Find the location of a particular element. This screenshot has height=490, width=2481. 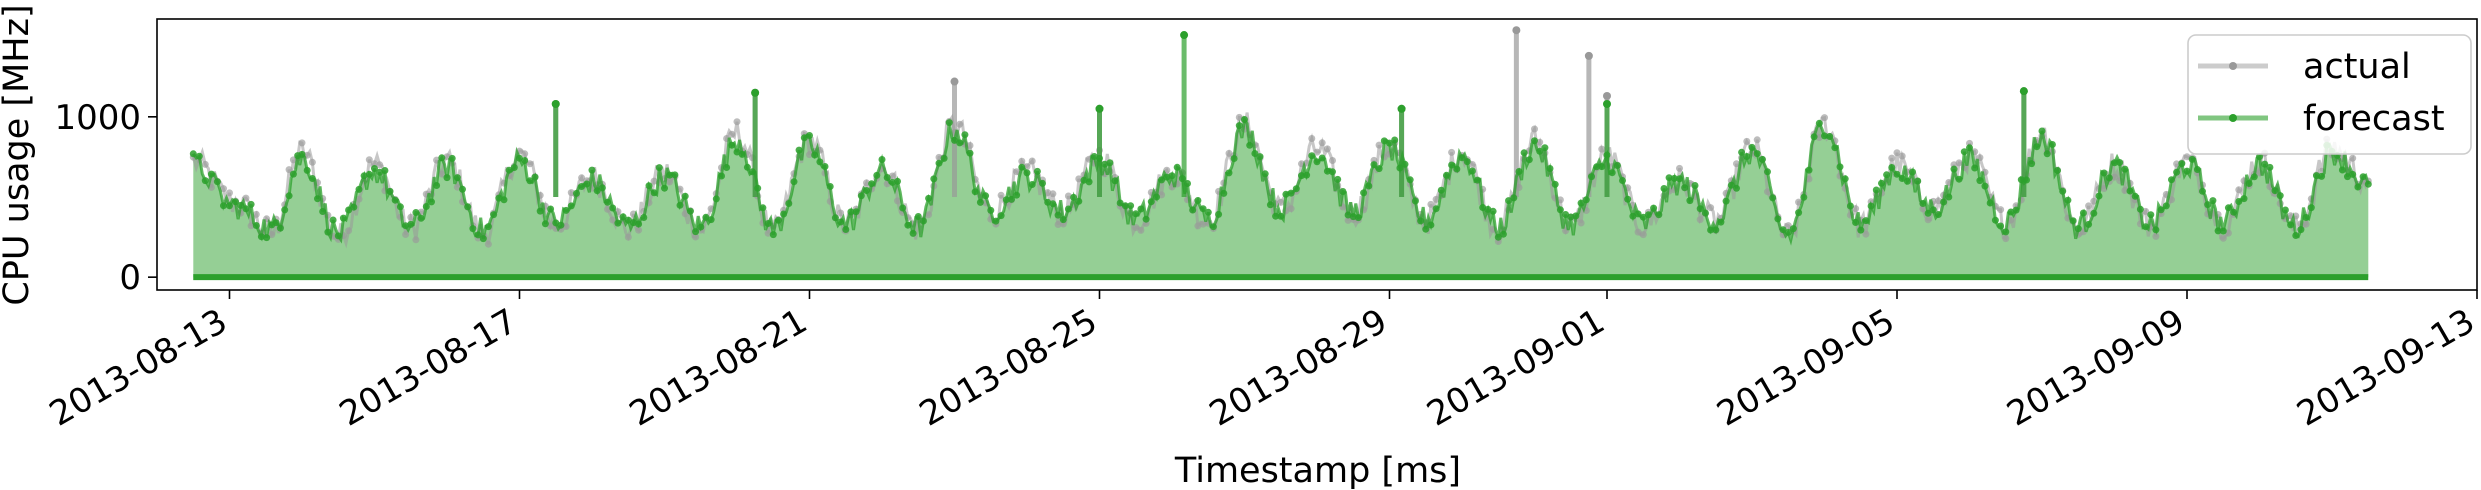

y-tick-label: 1000 is located at coordinates (97, 118).